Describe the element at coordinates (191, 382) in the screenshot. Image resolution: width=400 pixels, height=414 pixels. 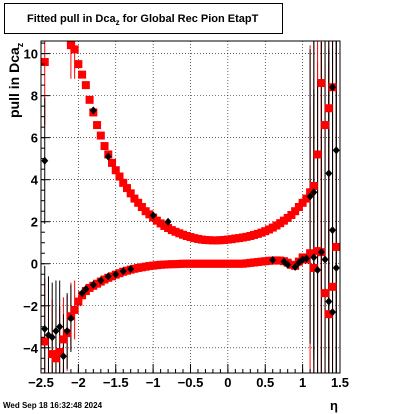
I see `x-tick-label: −0.5` at that location.